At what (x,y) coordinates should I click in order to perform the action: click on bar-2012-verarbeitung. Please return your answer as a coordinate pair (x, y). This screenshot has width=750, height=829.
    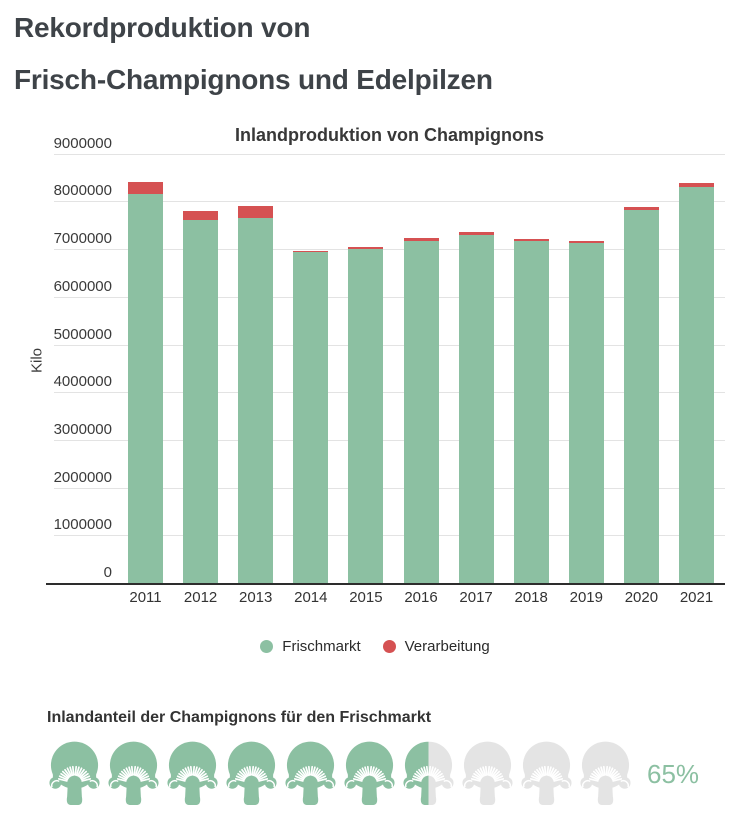
    Looking at the image, I should click on (201, 215).